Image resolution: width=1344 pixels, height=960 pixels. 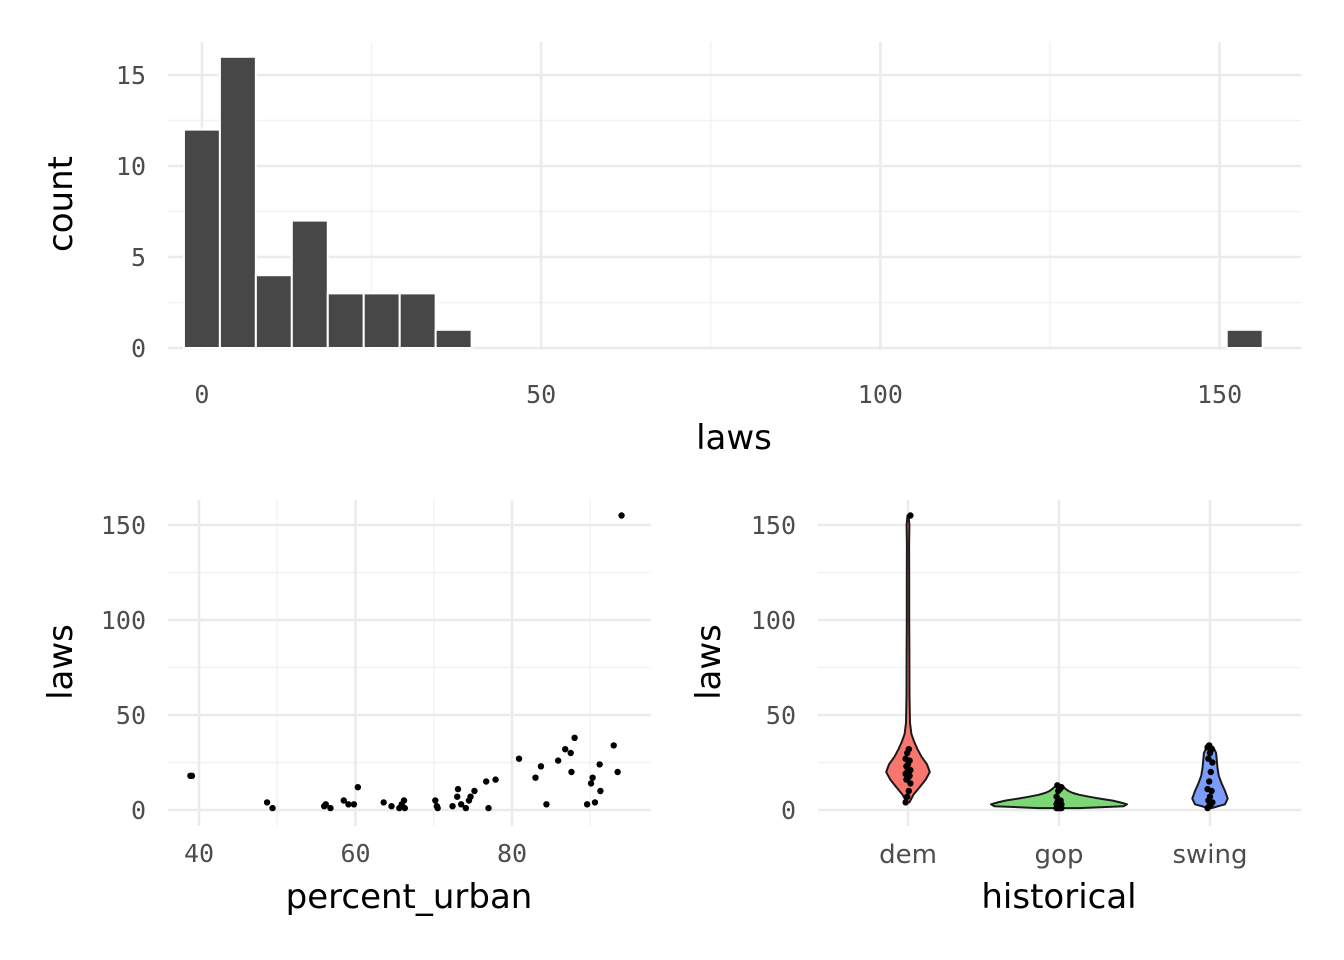 What do you see at coordinates (512, 853) in the screenshot?
I see `x-tick-label: 80` at bounding box center [512, 853].